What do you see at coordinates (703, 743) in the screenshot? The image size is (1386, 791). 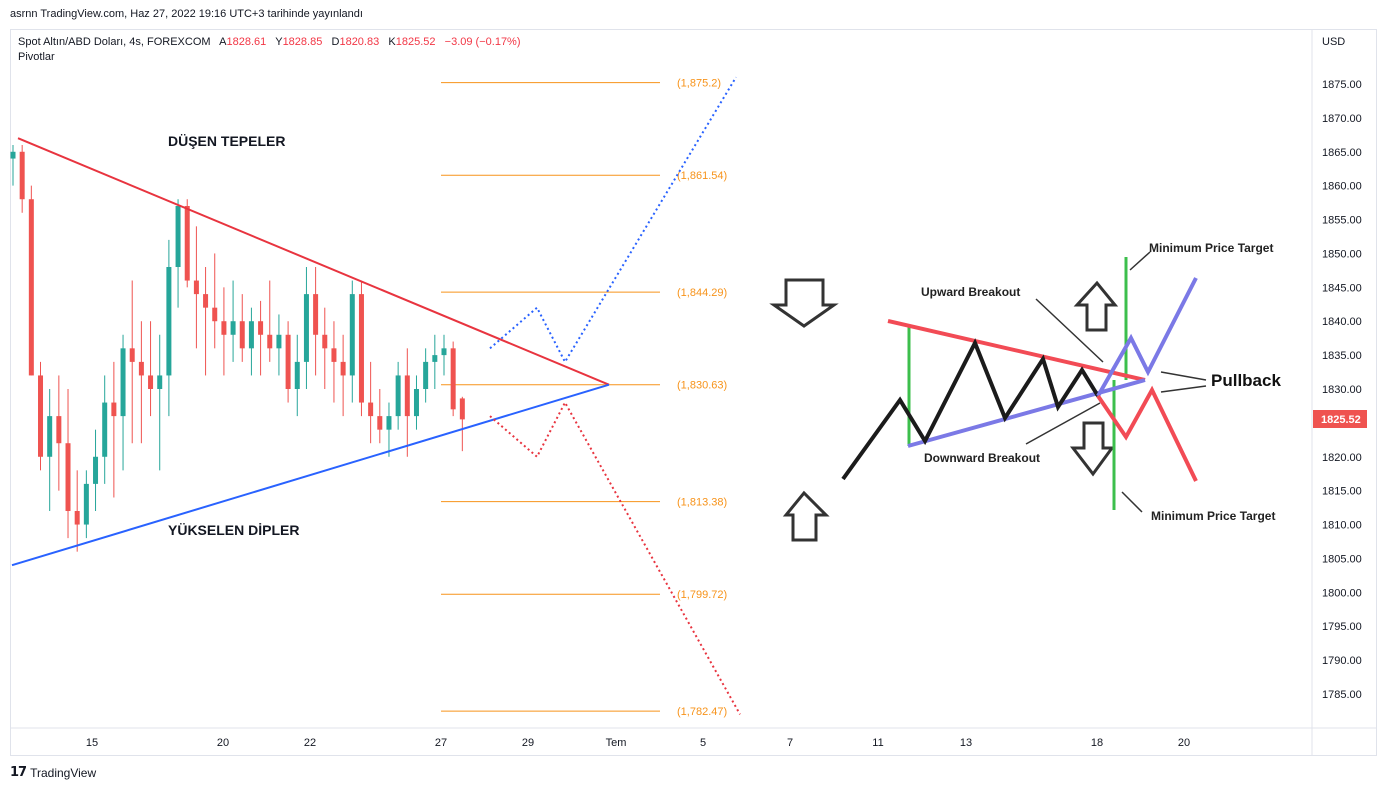 I see `time-tick-label: 5` at bounding box center [703, 743].